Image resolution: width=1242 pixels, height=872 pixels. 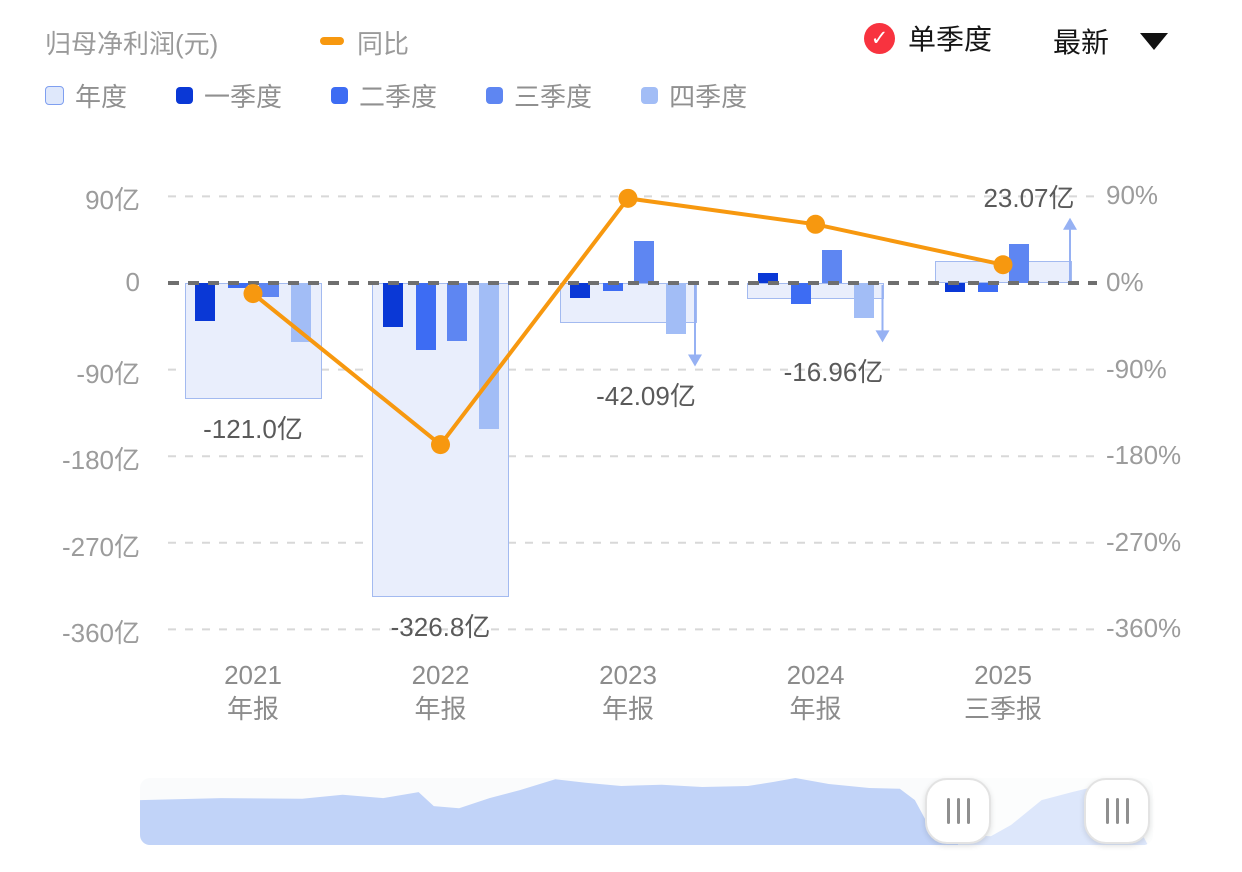 What do you see at coordinates (816, 692) in the screenshot?
I see `x-axis-label-2024: 2024 年报` at bounding box center [816, 692].